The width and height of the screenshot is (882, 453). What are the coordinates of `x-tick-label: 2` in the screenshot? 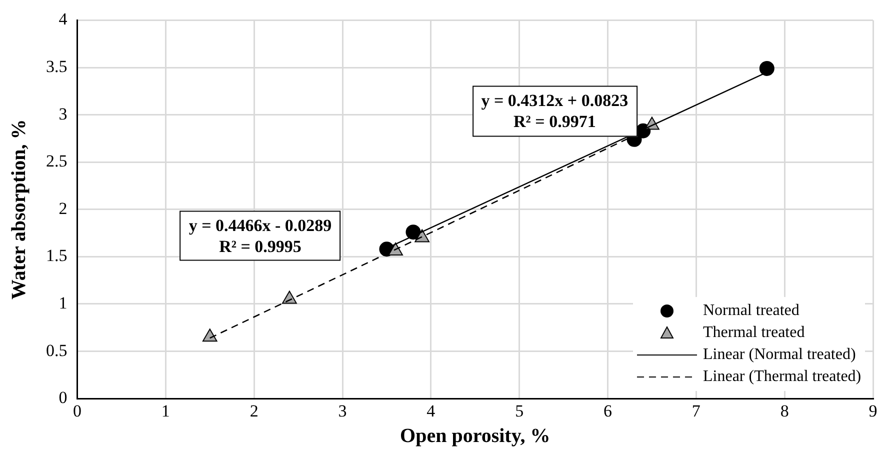 It's located at (254, 410).